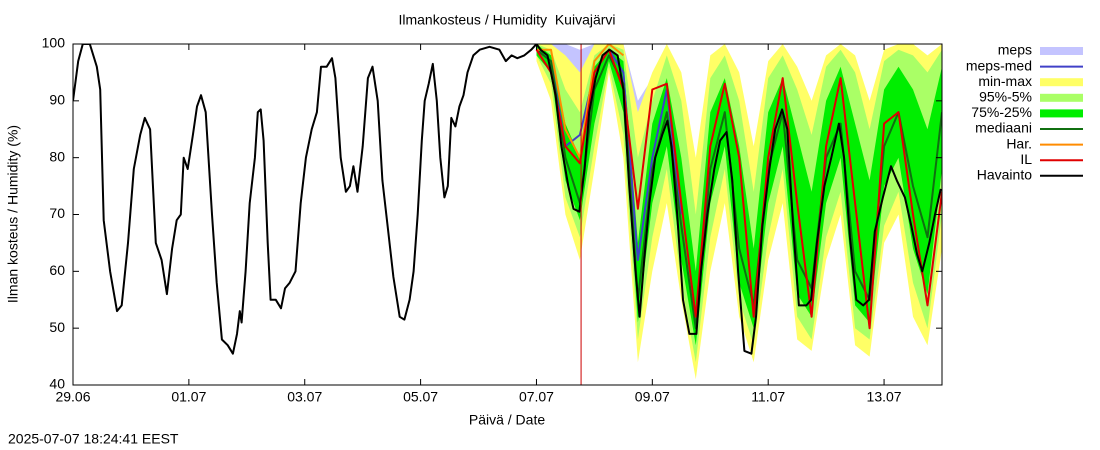 This screenshot has height=450, width=1100. What do you see at coordinates (1019, 143) in the screenshot?
I see `legend-label: Har.` at bounding box center [1019, 143].